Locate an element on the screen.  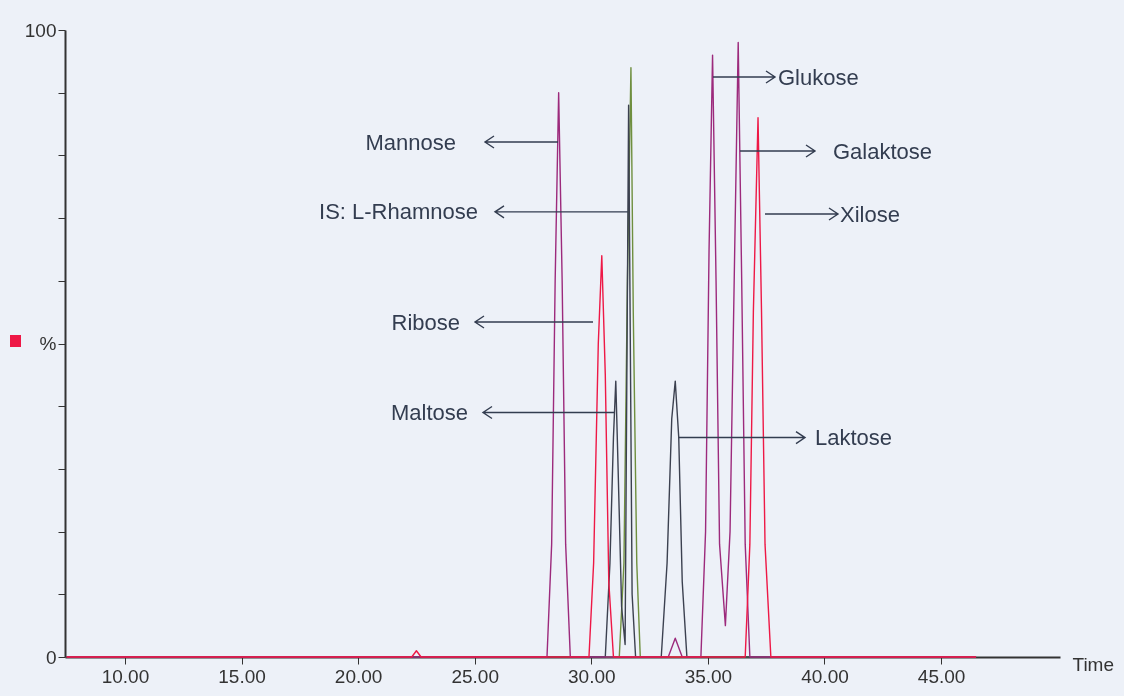
annotation: Glukose is located at coordinates (818, 77).